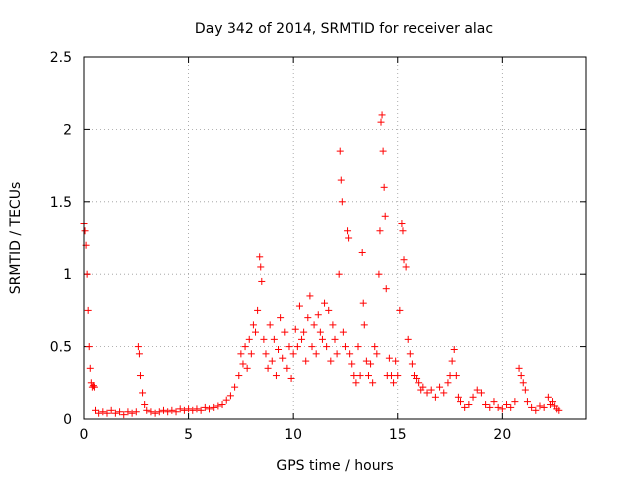 The image size is (640, 480). What do you see at coordinates (67, 420) in the screenshot?
I see `y-tick-label: 0` at bounding box center [67, 420].